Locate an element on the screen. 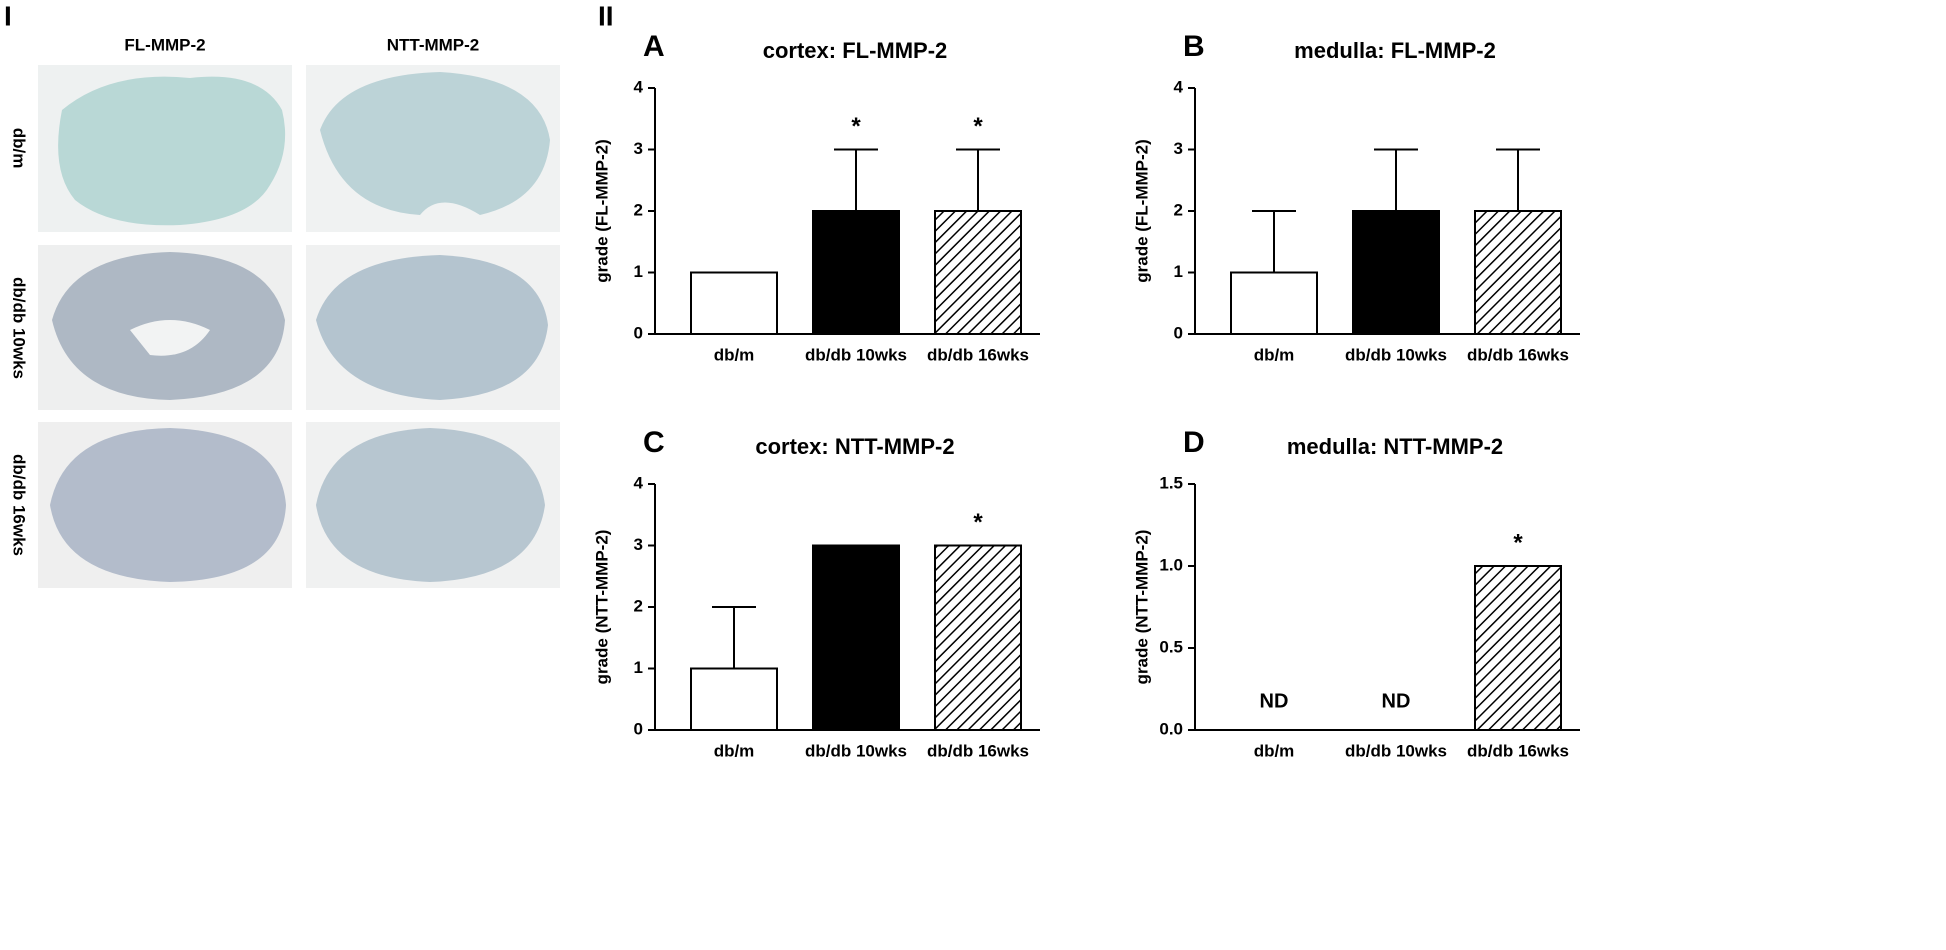 The width and height of the screenshot is (1946, 950). row-label: db/m is located at coordinates (19, 148).